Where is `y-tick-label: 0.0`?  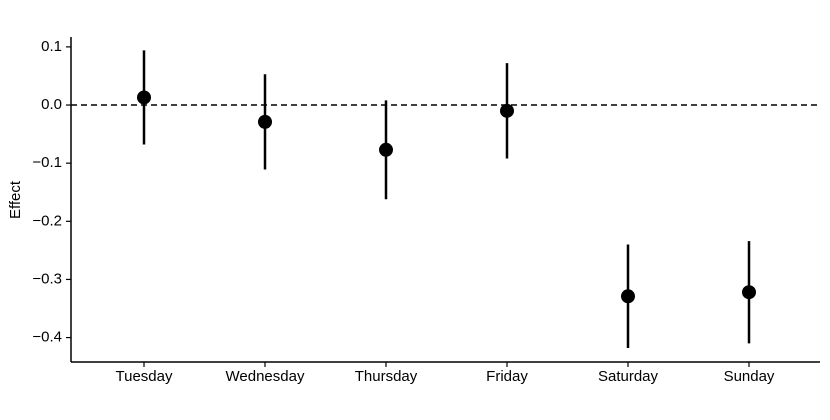
y-tick-label: 0.0 is located at coordinates (51, 104).